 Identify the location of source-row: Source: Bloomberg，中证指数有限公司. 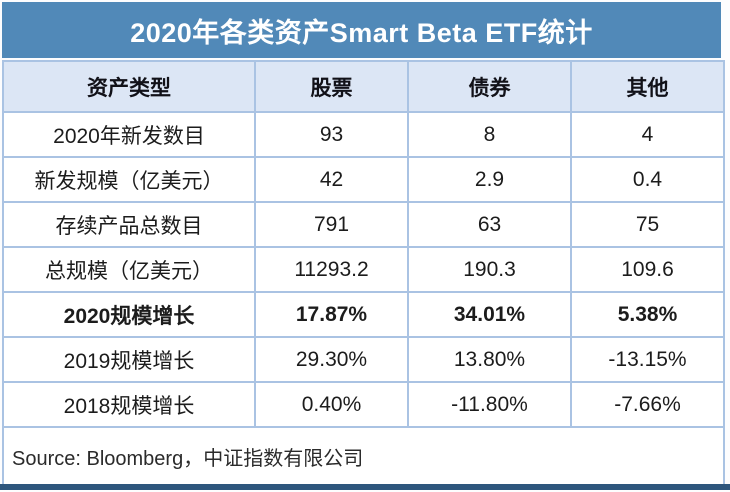
(363, 456).